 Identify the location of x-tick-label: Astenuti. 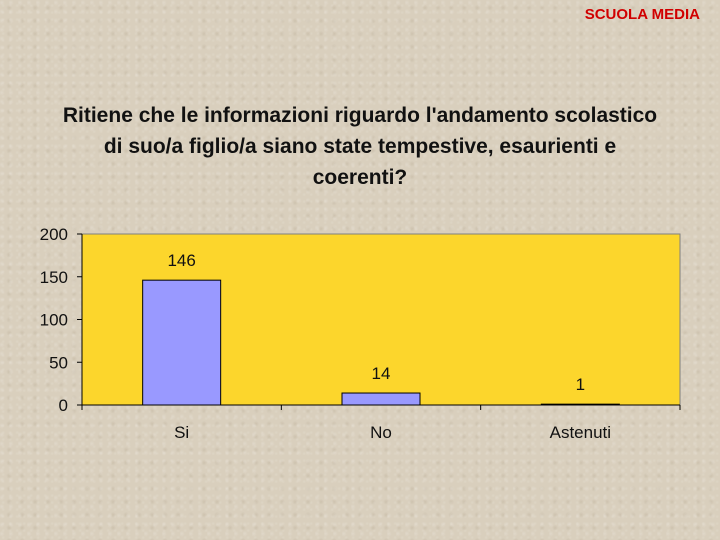
(580, 432).